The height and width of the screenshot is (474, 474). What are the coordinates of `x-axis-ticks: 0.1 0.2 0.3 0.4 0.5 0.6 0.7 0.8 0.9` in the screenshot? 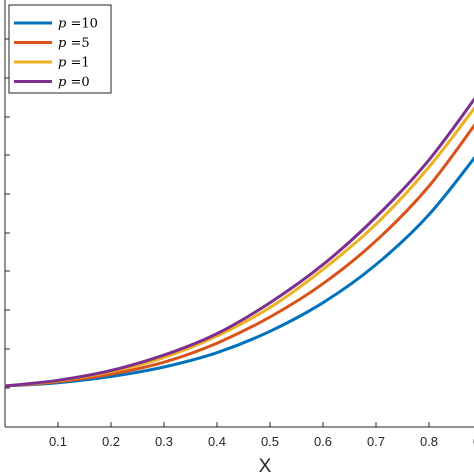 It's located at (261, 435).